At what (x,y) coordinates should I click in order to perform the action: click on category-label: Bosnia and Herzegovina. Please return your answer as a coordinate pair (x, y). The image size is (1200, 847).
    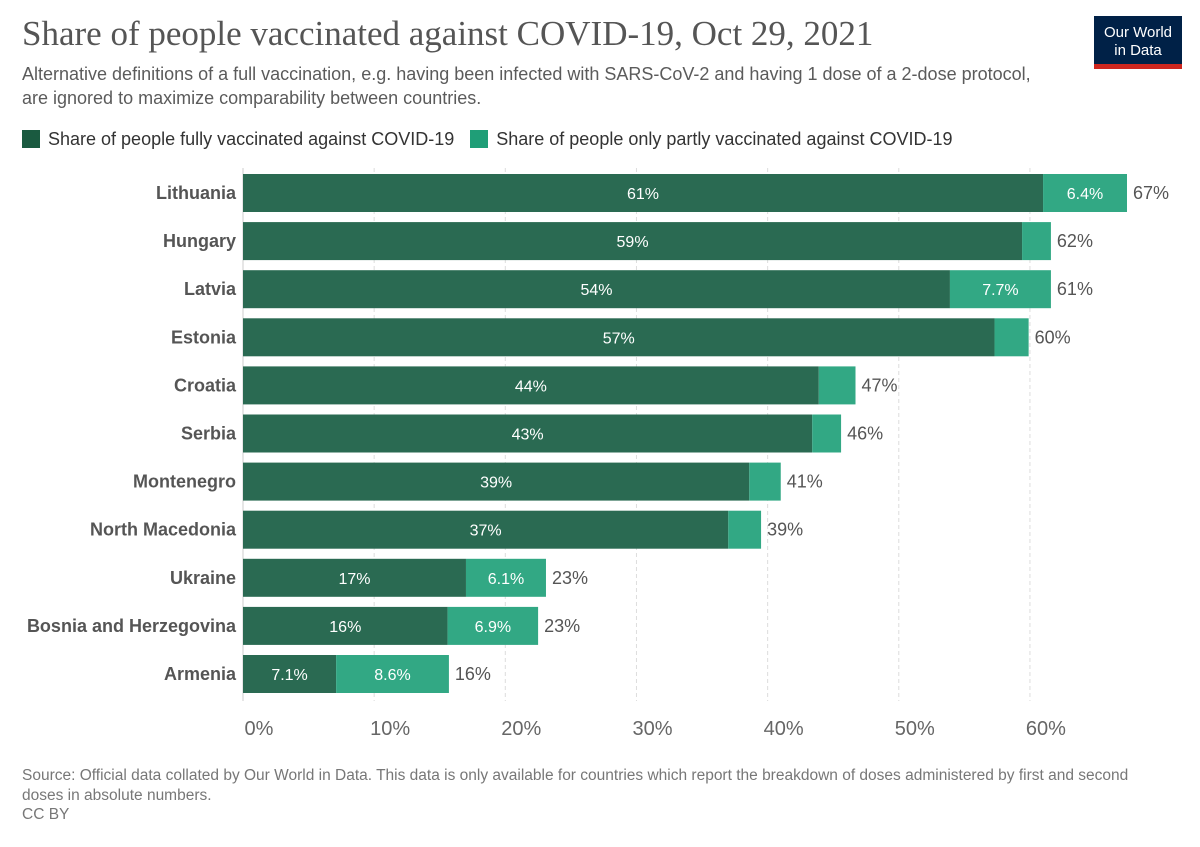
    Looking at the image, I should click on (132, 626).